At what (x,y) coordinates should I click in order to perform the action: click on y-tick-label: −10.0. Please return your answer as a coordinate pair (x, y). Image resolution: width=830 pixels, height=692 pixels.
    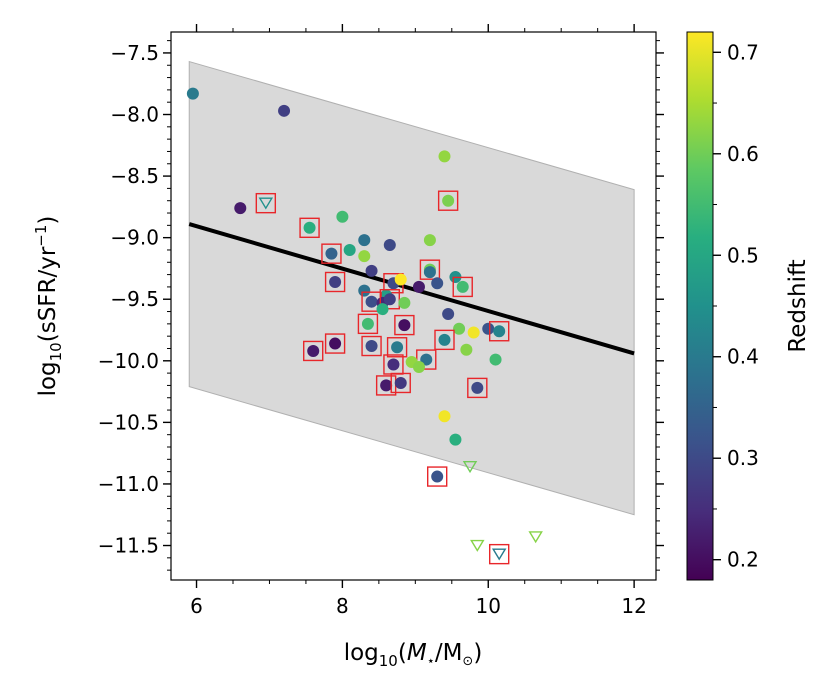
    Looking at the image, I should click on (128, 361).